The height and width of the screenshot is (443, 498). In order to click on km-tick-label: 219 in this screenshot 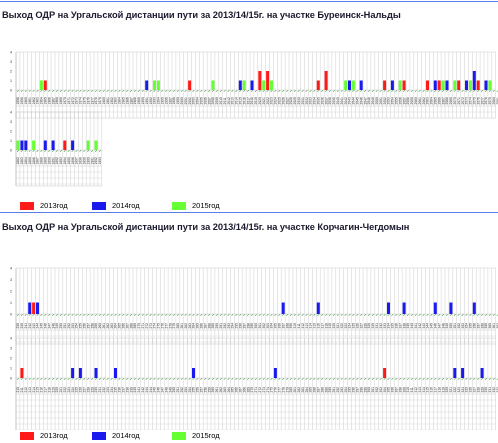, I will do `click(53, 390)`.